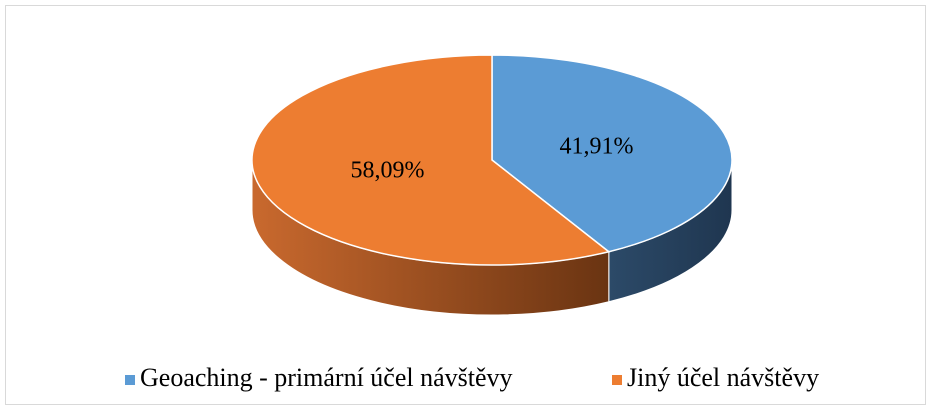  Describe the element at coordinates (387, 170) in the screenshot. I see `data-label: 58,09%` at that location.